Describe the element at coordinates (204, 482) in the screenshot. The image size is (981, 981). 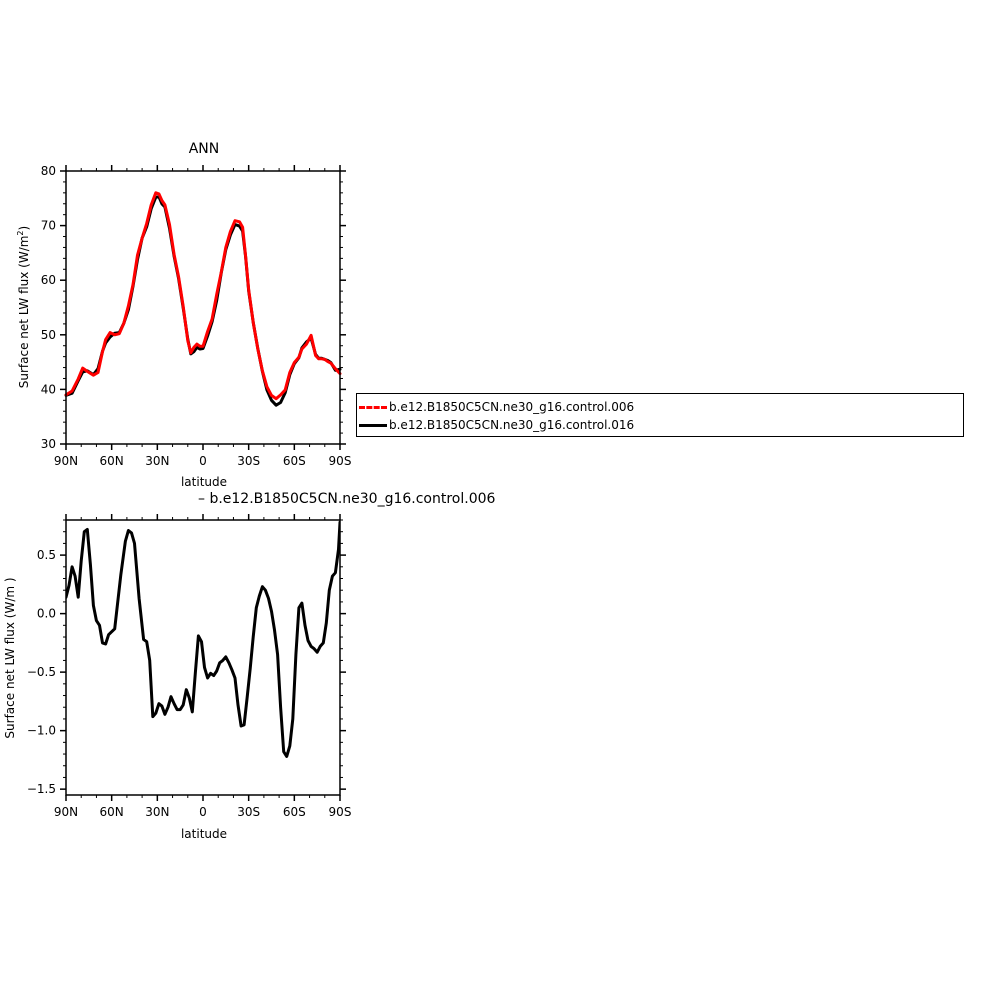
I see `top-x-axis-label: latitude` at that location.